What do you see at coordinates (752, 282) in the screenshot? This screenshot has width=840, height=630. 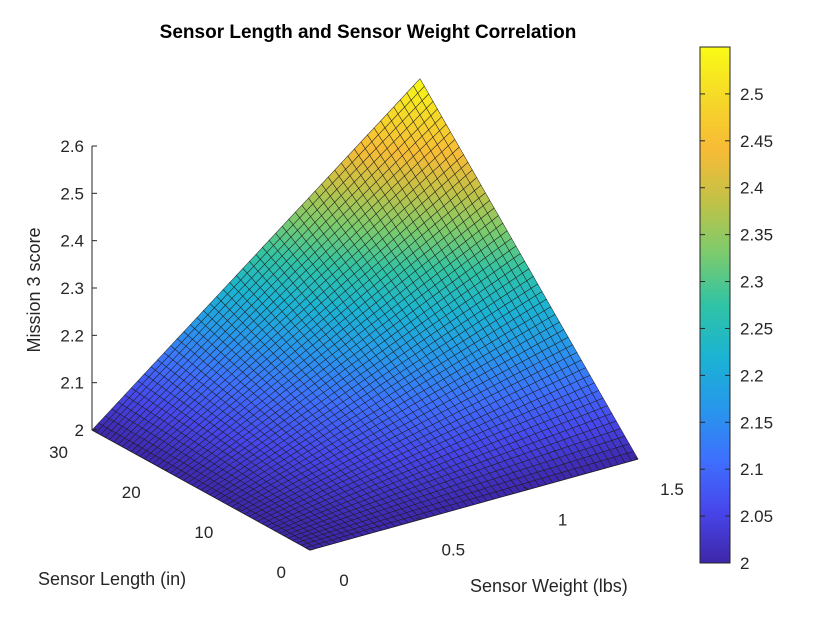 I see `colorbar-tick-label: 2.3` at bounding box center [752, 282].